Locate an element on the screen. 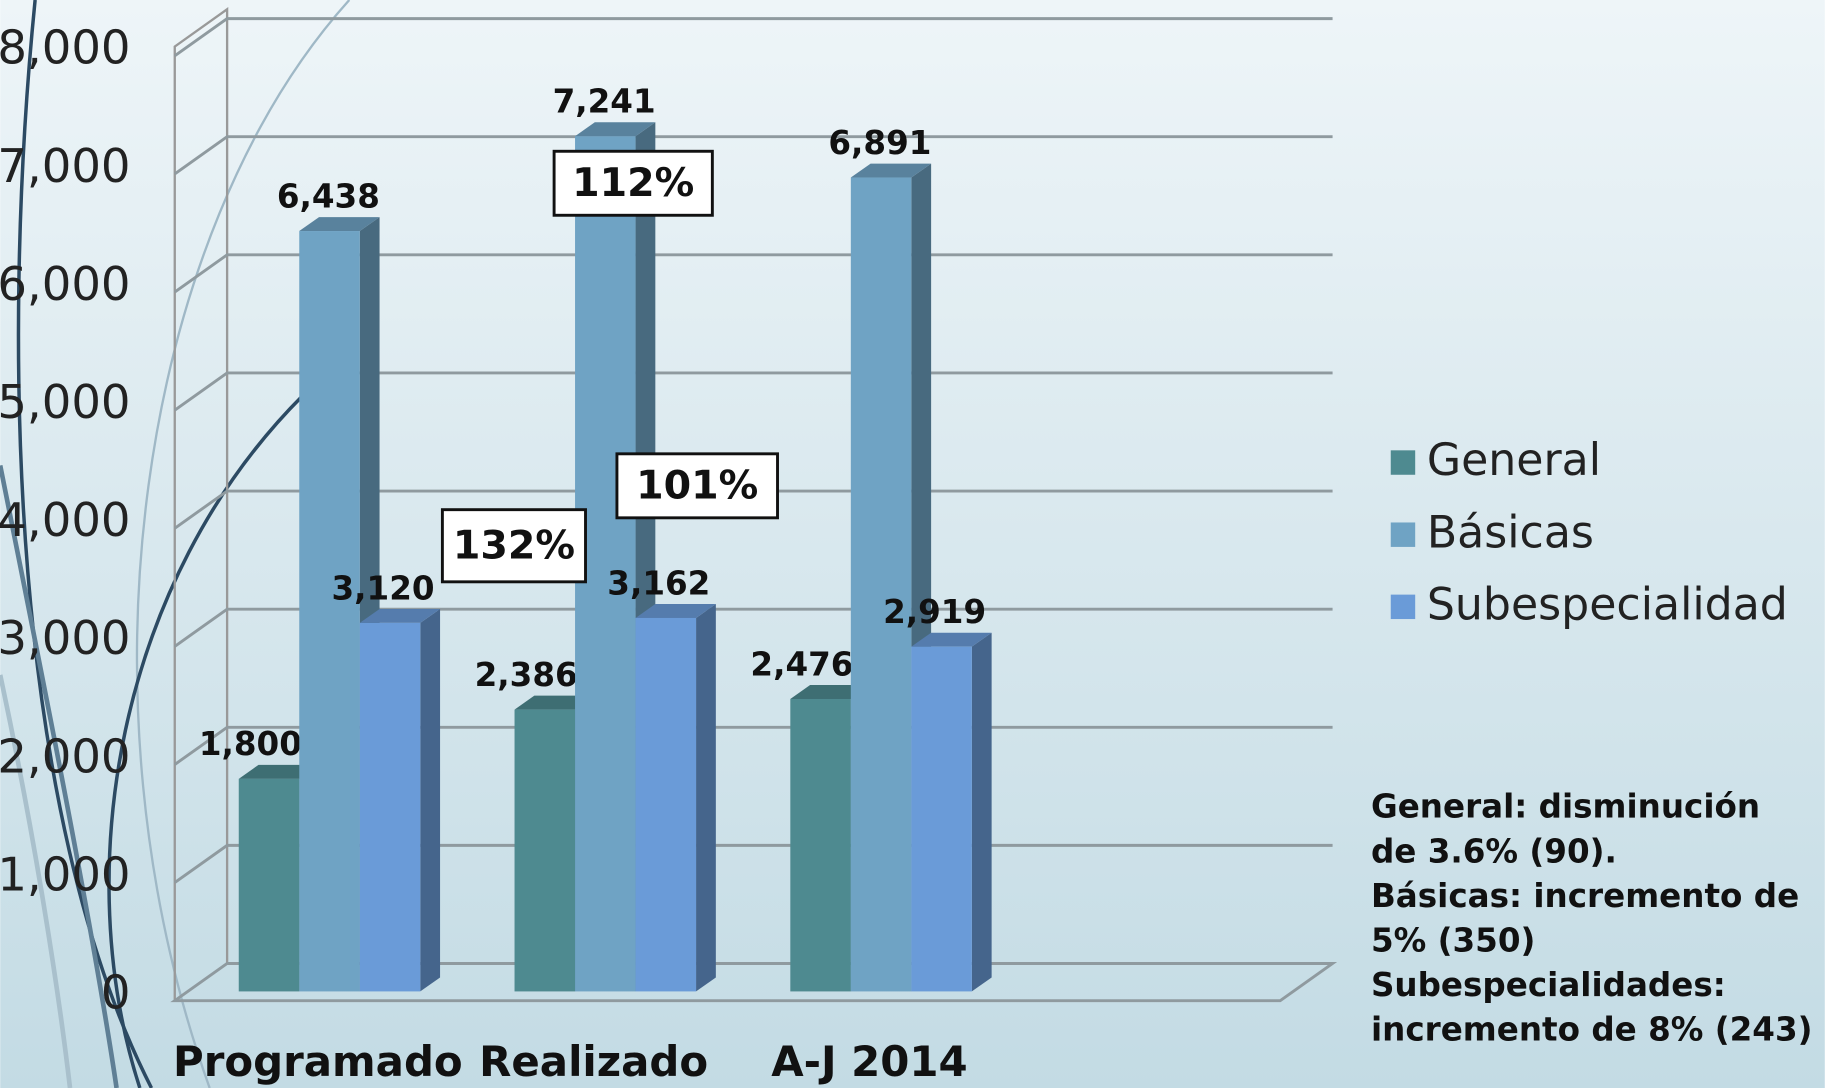 The width and height of the screenshot is (1825, 1088). value-label: 6,891 is located at coordinates (879, 143).